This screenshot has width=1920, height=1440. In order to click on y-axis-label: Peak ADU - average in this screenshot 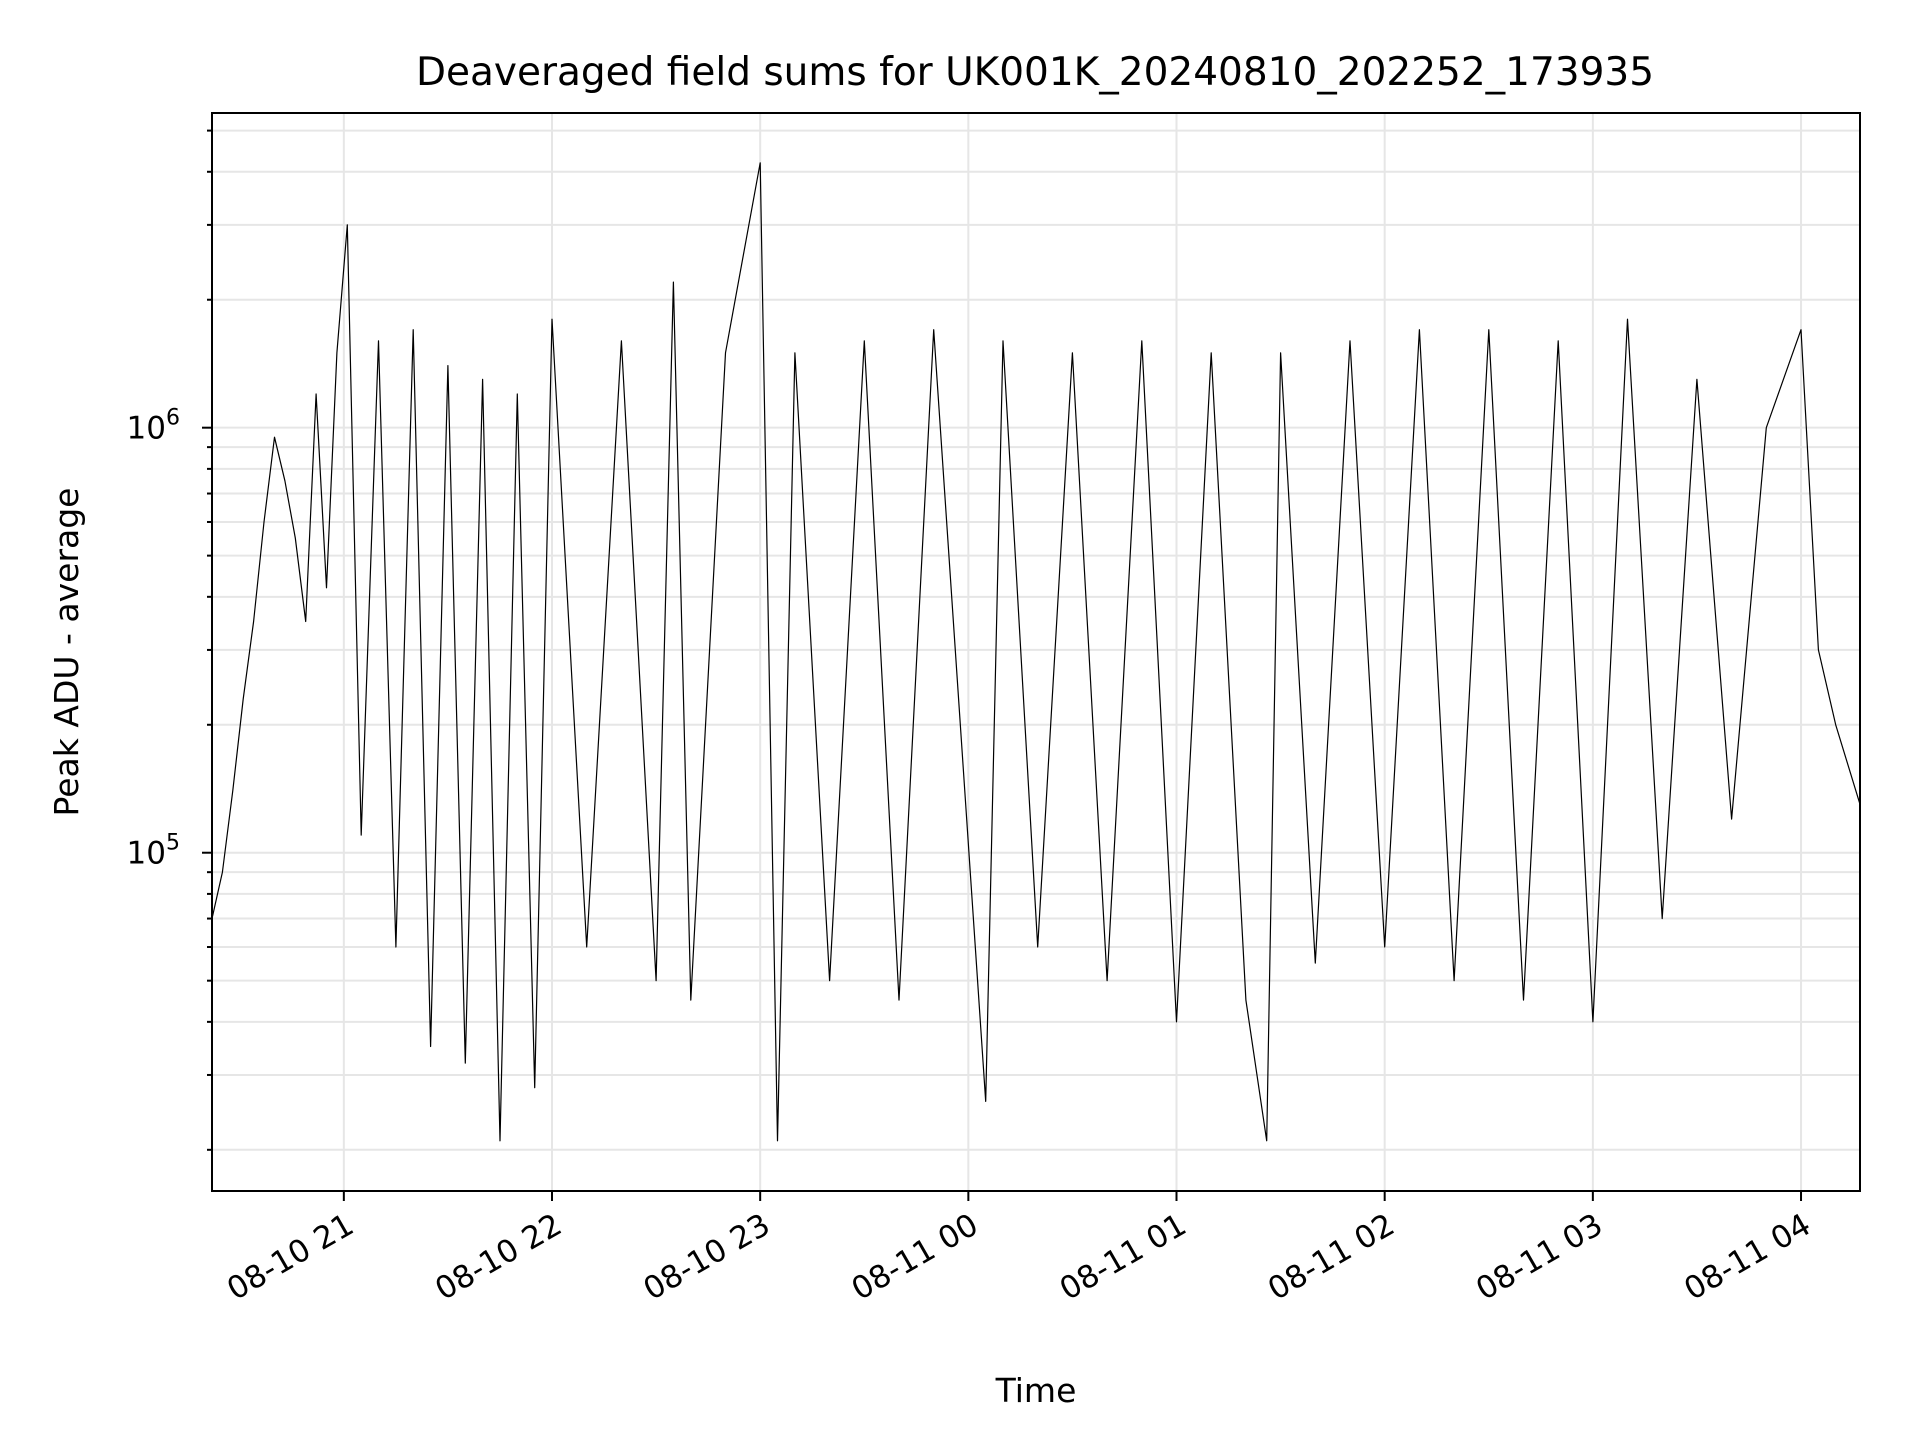, I will do `click(66, 652)`.